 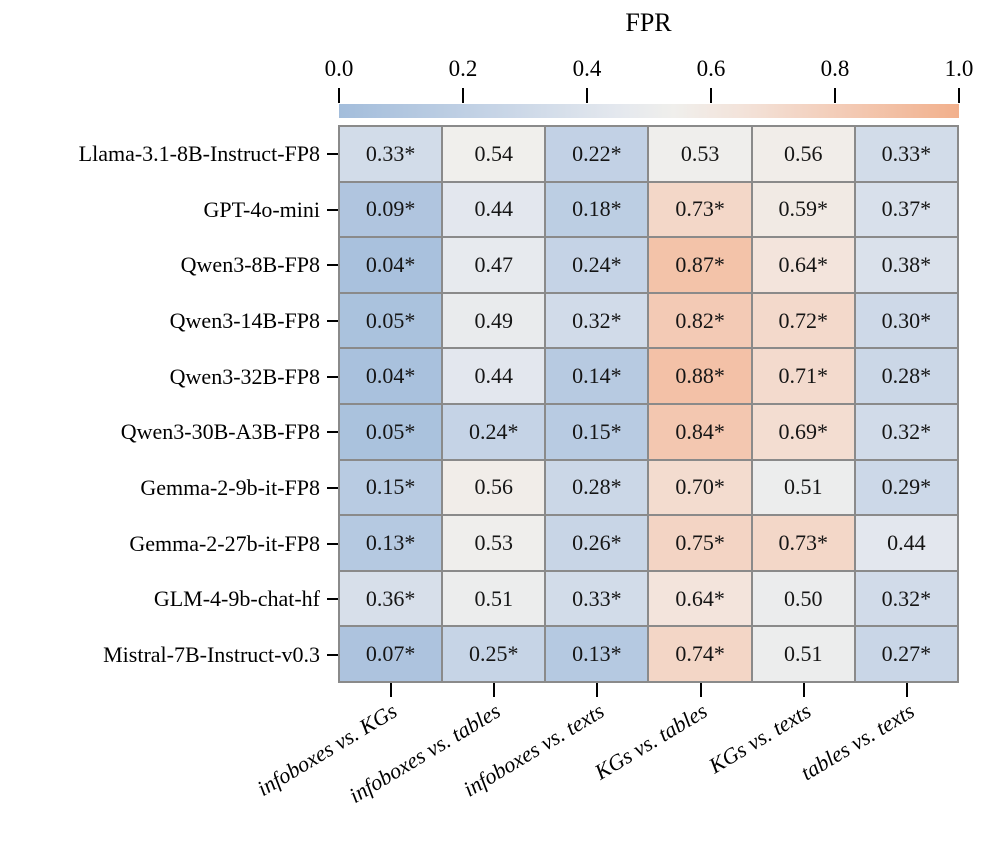 I want to click on colorbar-gradient, so click(x=649, y=111).